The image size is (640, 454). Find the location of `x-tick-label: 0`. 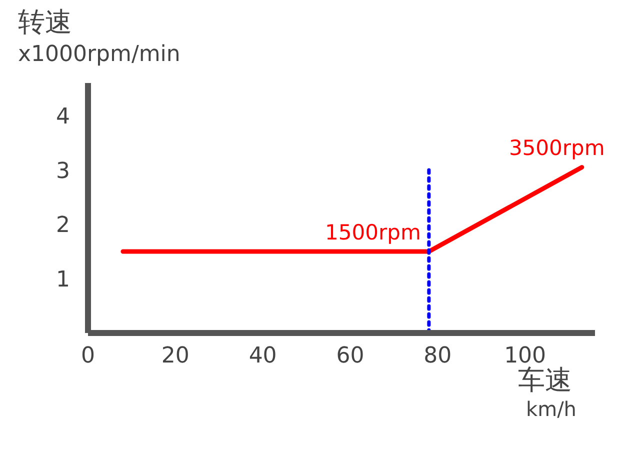

x-tick-label: 0 is located at coordinates (88, 356).